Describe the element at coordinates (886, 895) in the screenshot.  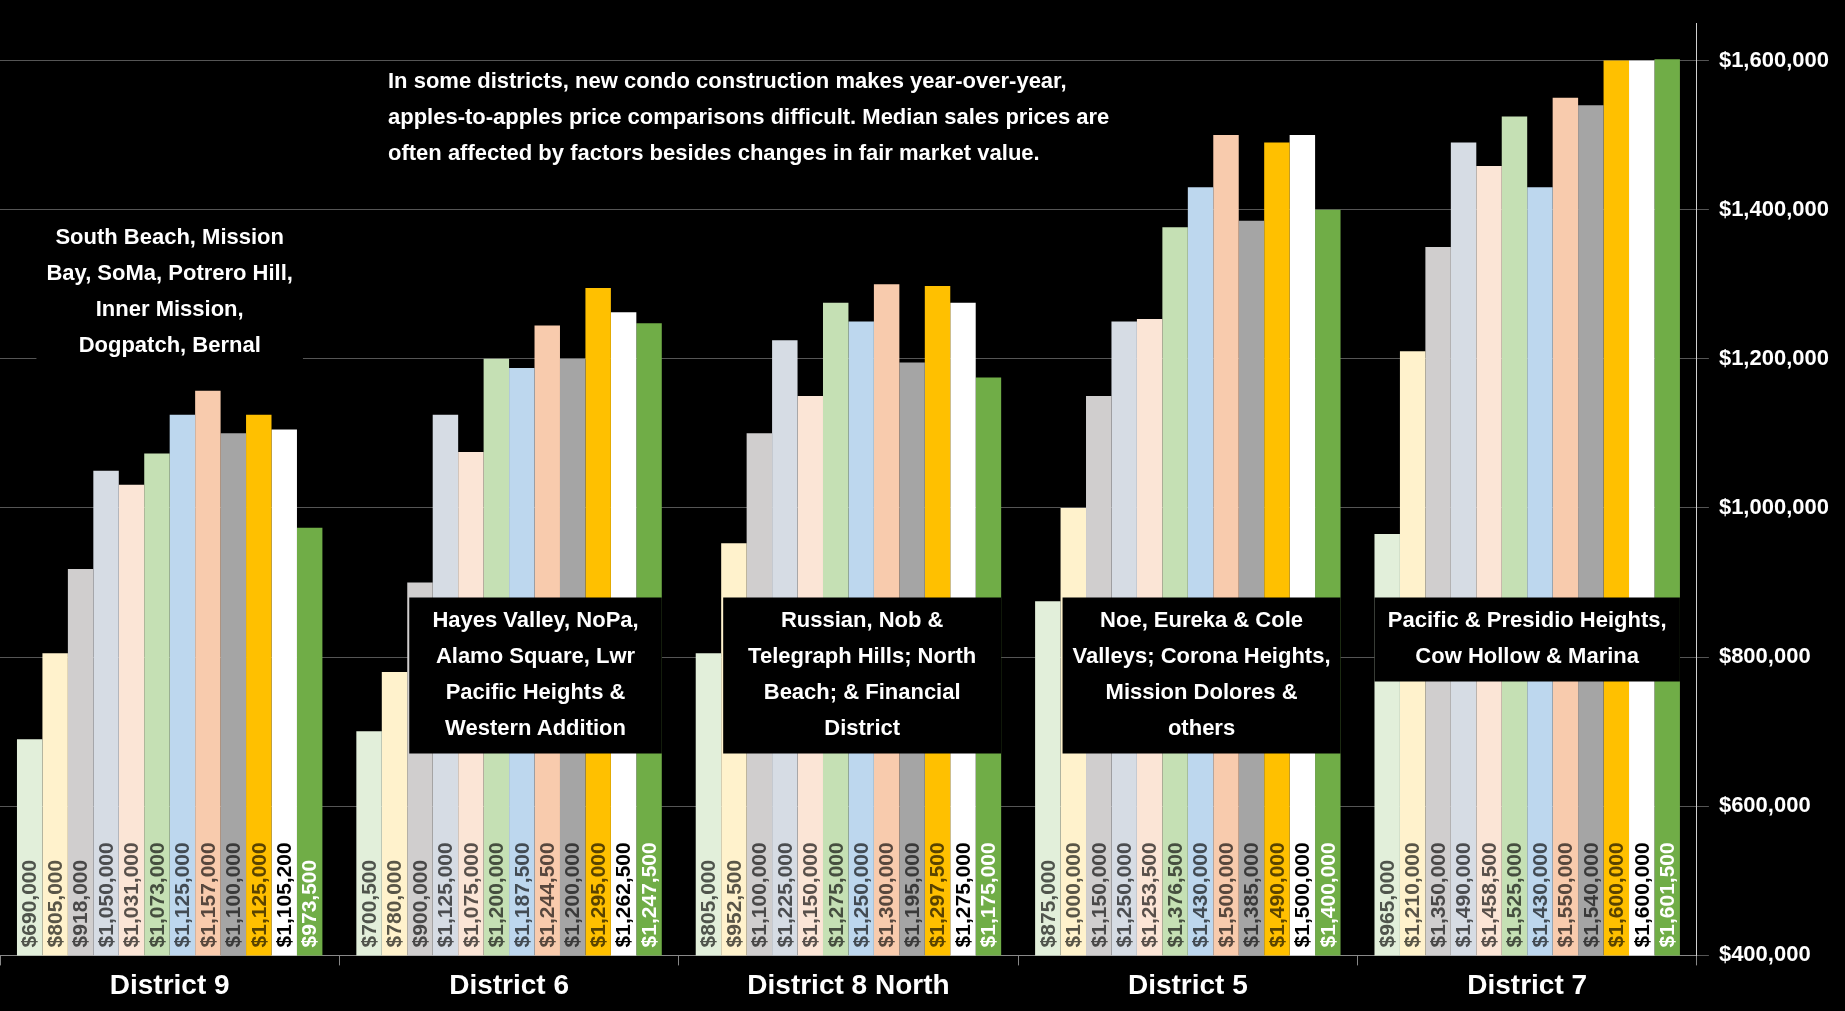
I see `data-label: $1,300,000` at that location.